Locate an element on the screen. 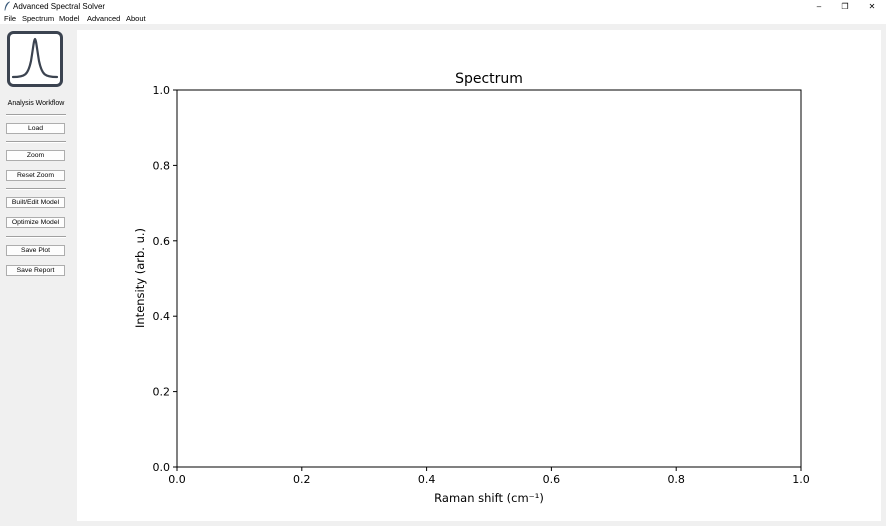  x-tick-label: 0.0 is located at coordinates (177, 479).